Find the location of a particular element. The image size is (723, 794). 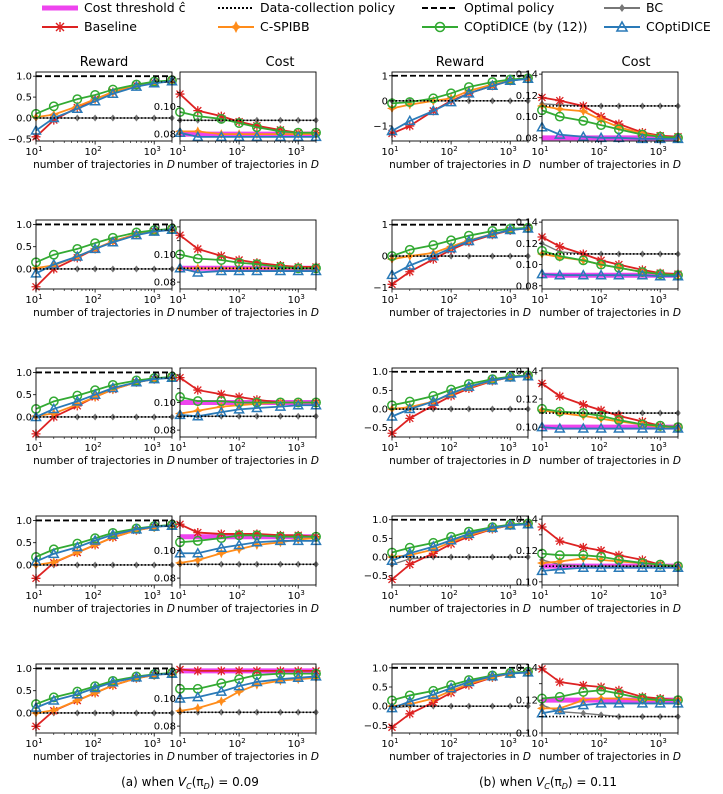

y-tick-label: −1 is located at coordinates (380, 126).